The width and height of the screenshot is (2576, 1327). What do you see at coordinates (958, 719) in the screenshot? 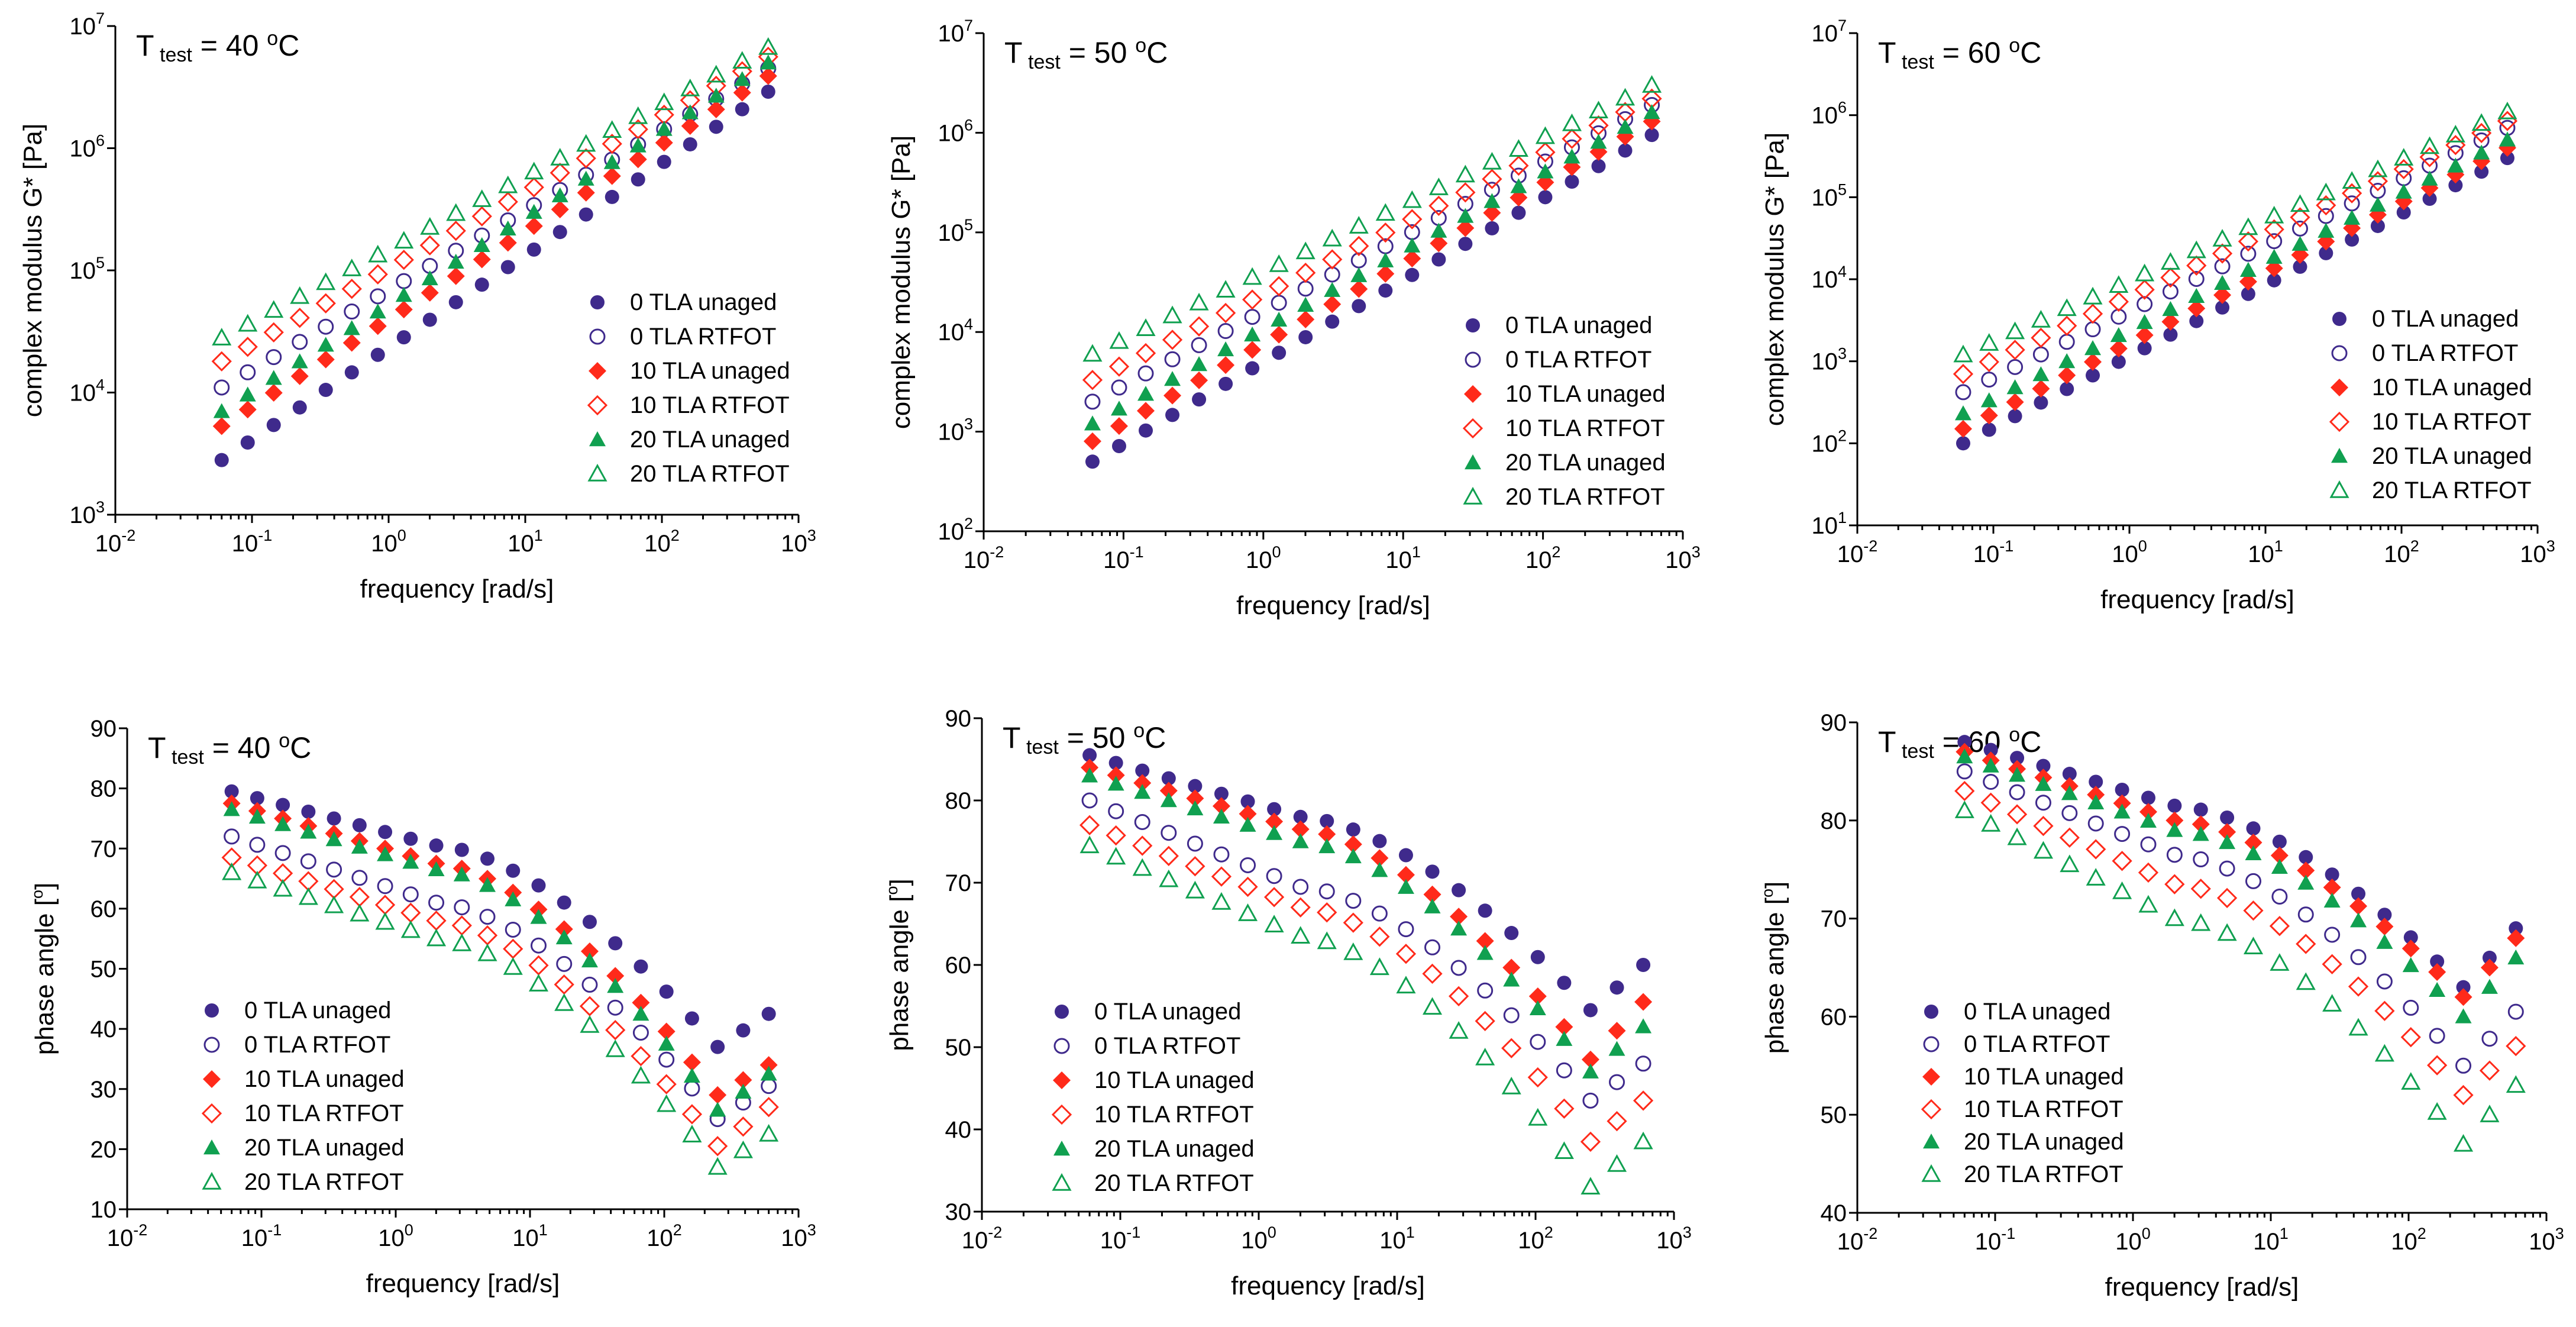
I see `y-tick-label: 90` at bounding box center [958, 719].